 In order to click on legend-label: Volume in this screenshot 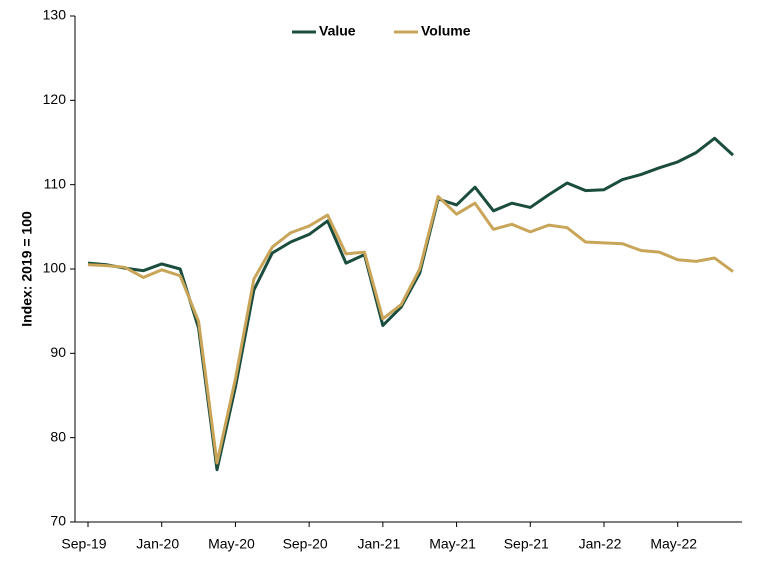, I will do `click(446, 31)`.